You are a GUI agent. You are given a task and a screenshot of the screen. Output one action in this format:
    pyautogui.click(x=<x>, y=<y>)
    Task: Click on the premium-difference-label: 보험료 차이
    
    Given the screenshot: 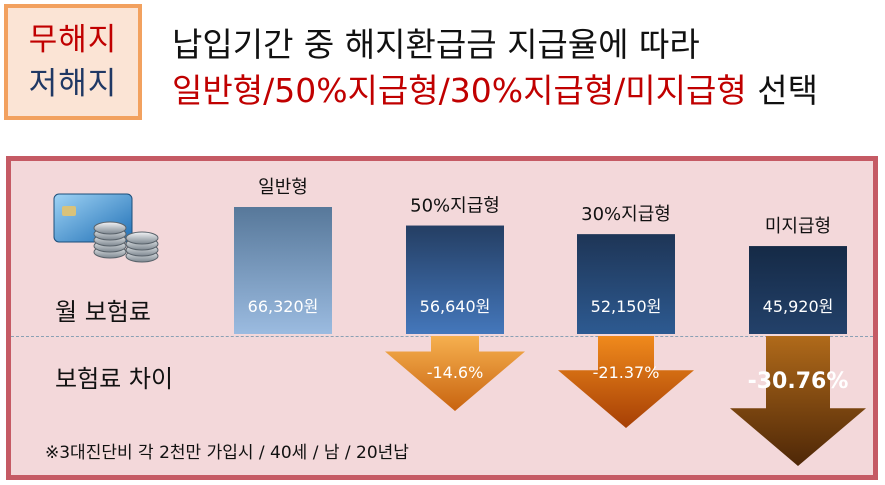 What is the action you would take?
    pyautogui.click(x=114, y=379)
    